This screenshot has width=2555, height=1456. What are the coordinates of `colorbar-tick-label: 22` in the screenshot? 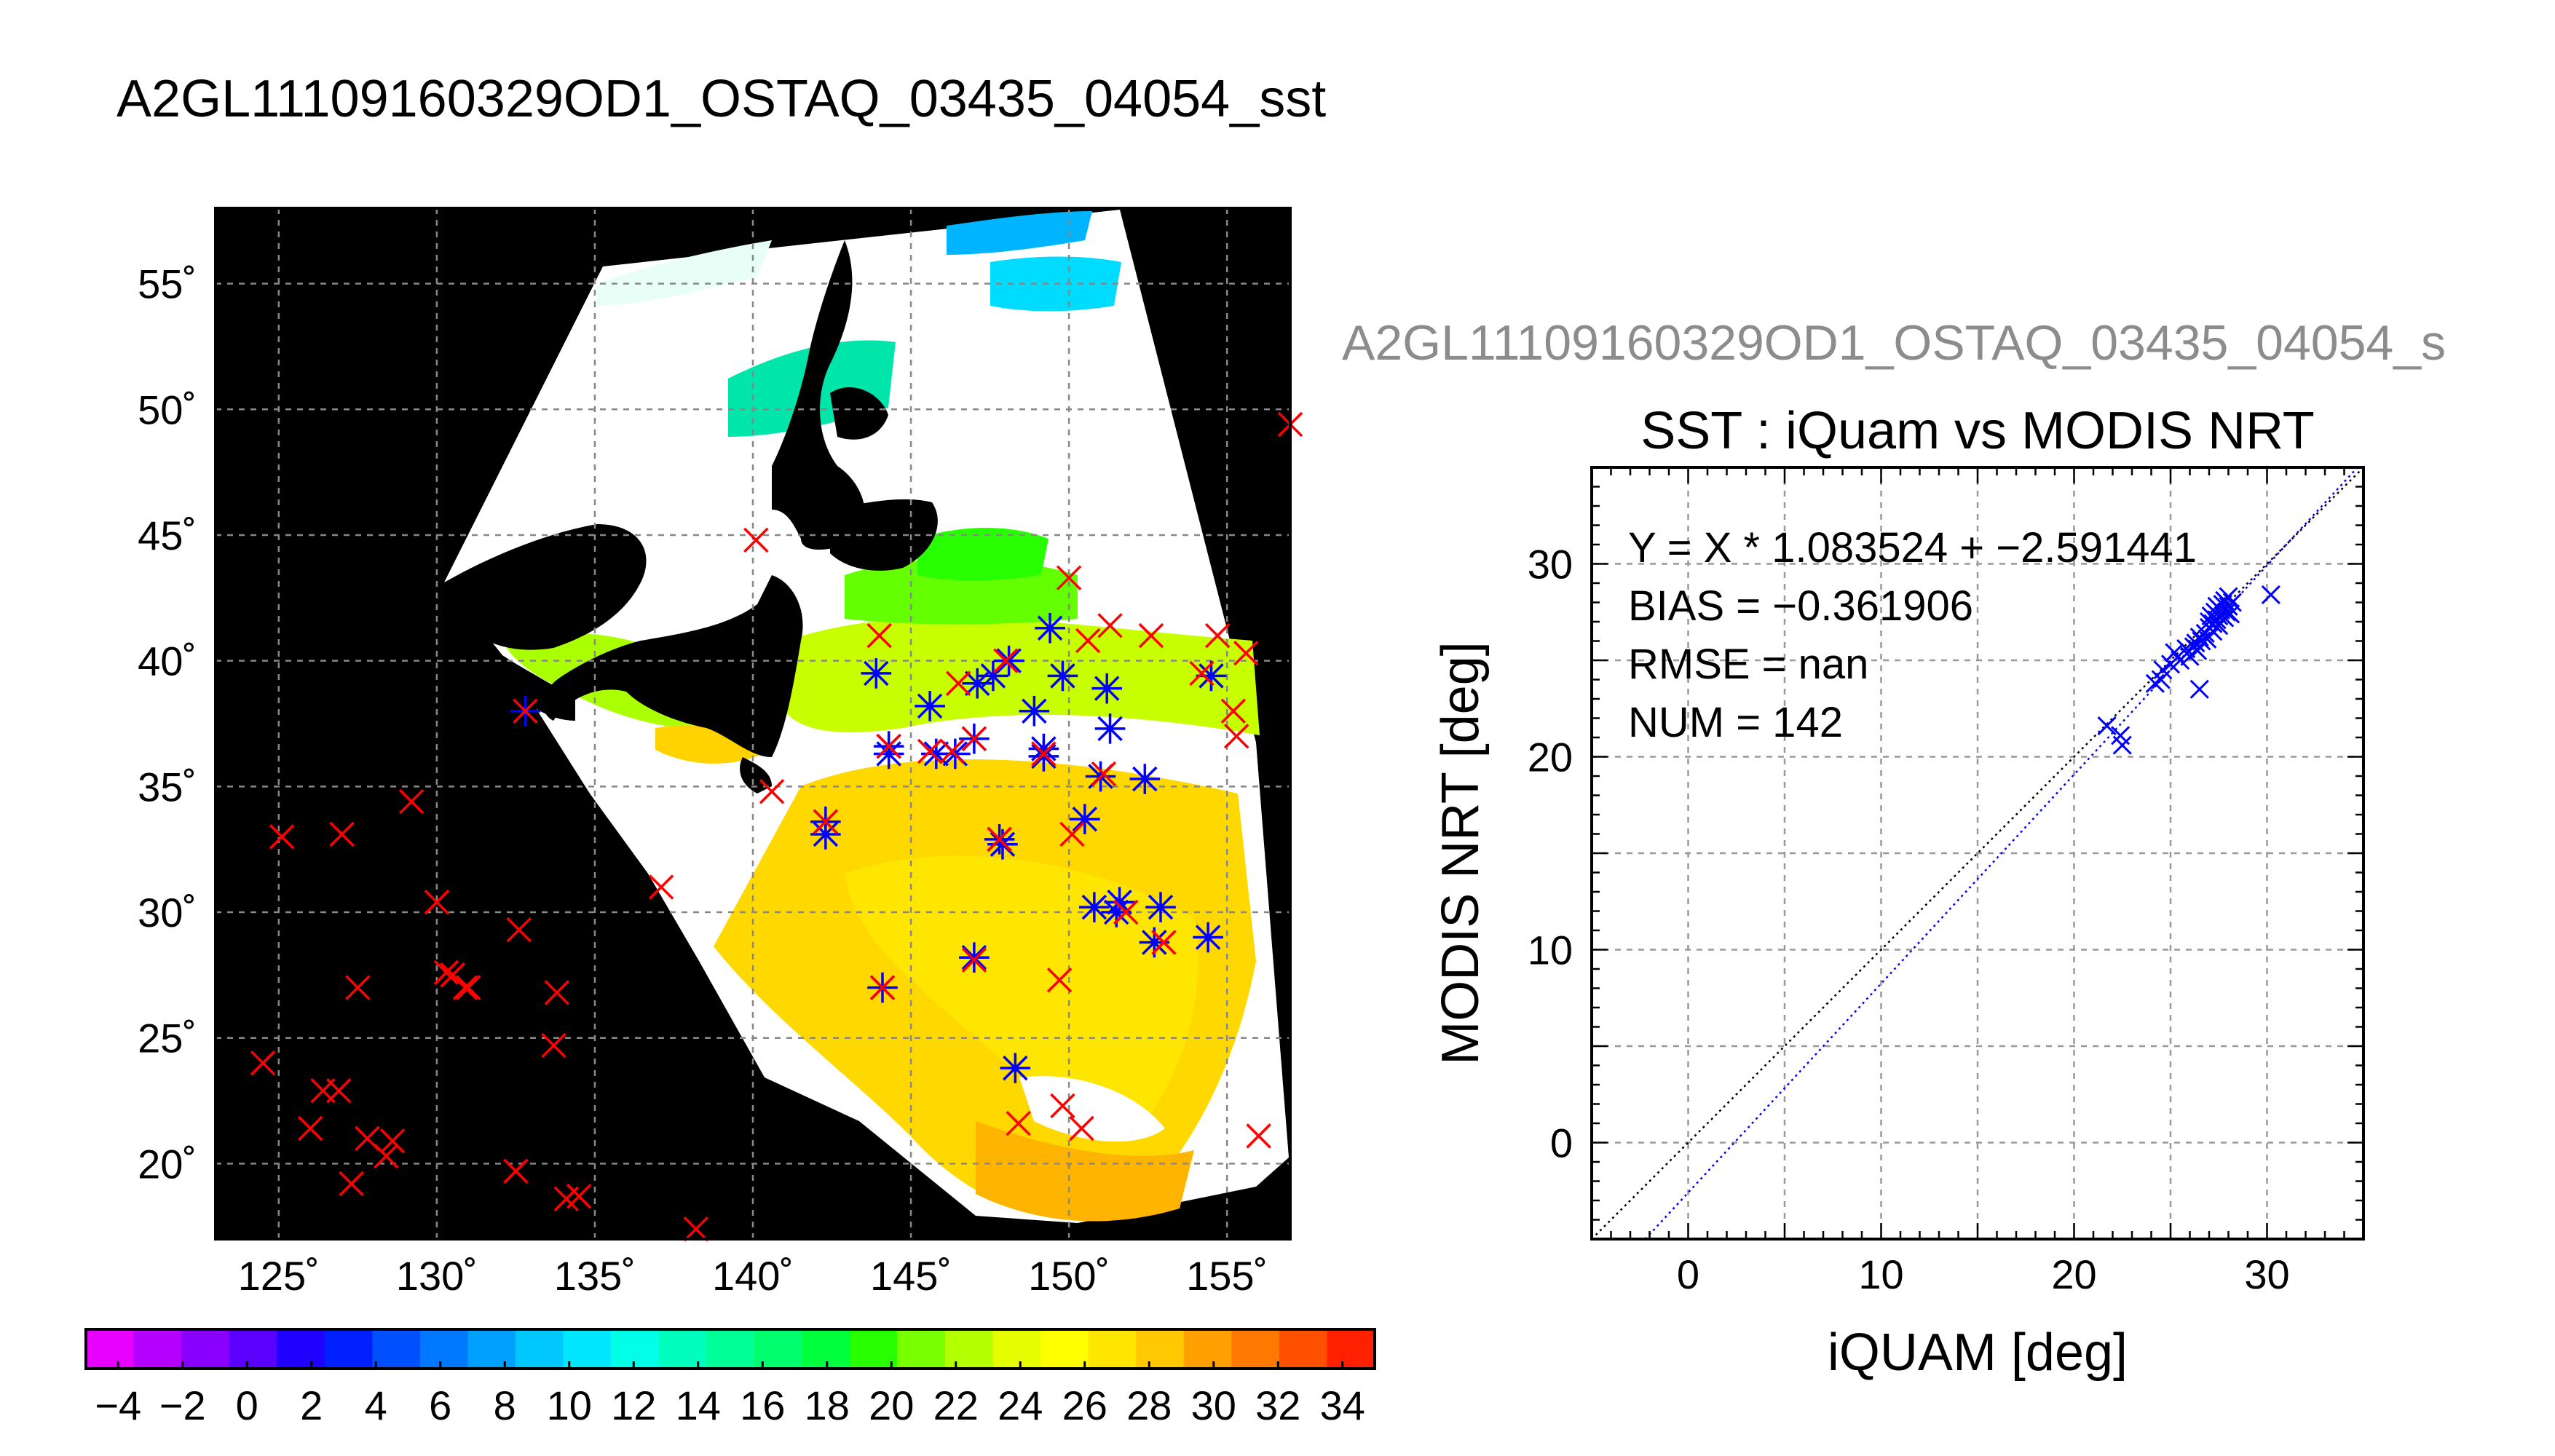 It's located at (956, 1405).